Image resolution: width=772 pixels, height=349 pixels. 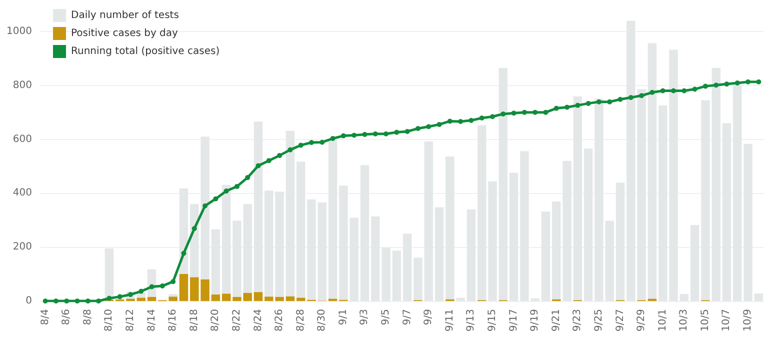 What do you see at coordinates (130, 320) in the screenshot?
I see `x-tick-label: 8/12` at bounding box center [130, 320].